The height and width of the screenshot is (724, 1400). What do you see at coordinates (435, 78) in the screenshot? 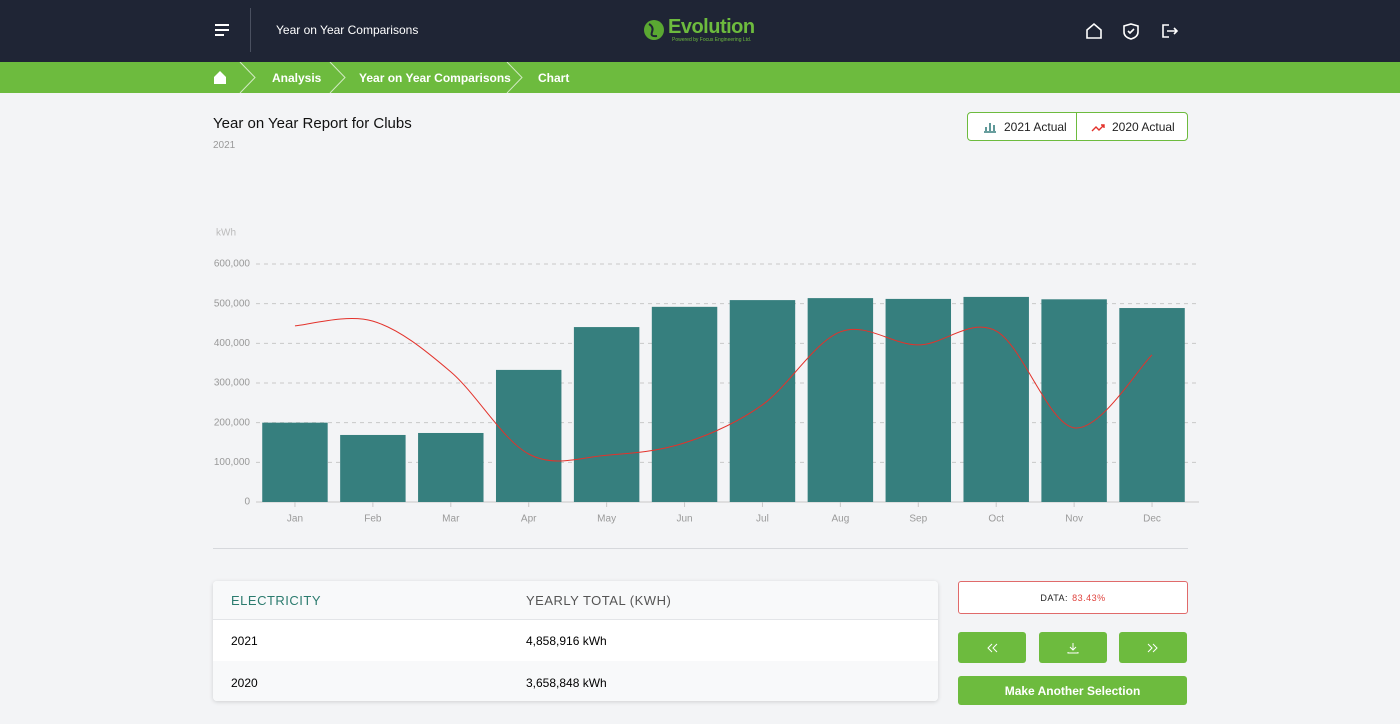
I see `breadcrumb-item: Year on Year Comparisons` at bounding box center [435, 78].